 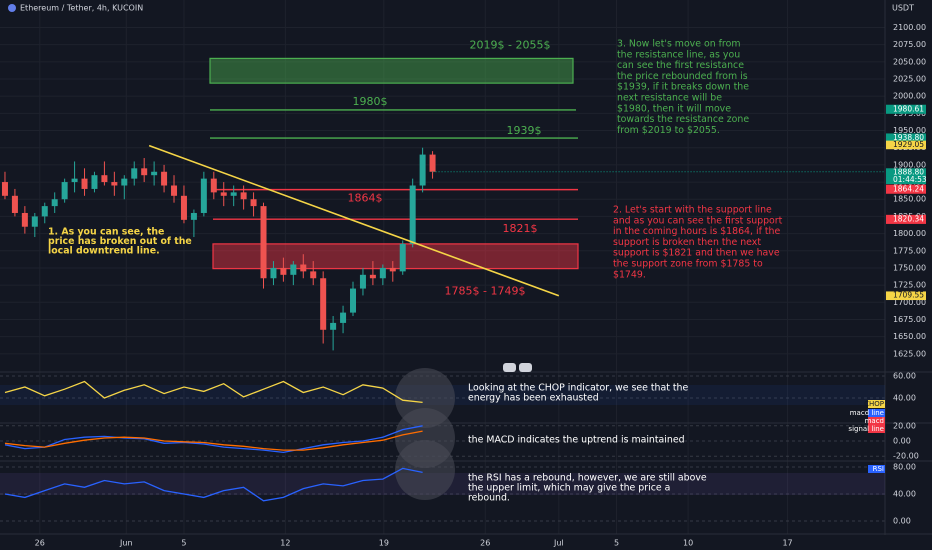 I want to click on x-tick-label: 10, so click(x=688, y=543).